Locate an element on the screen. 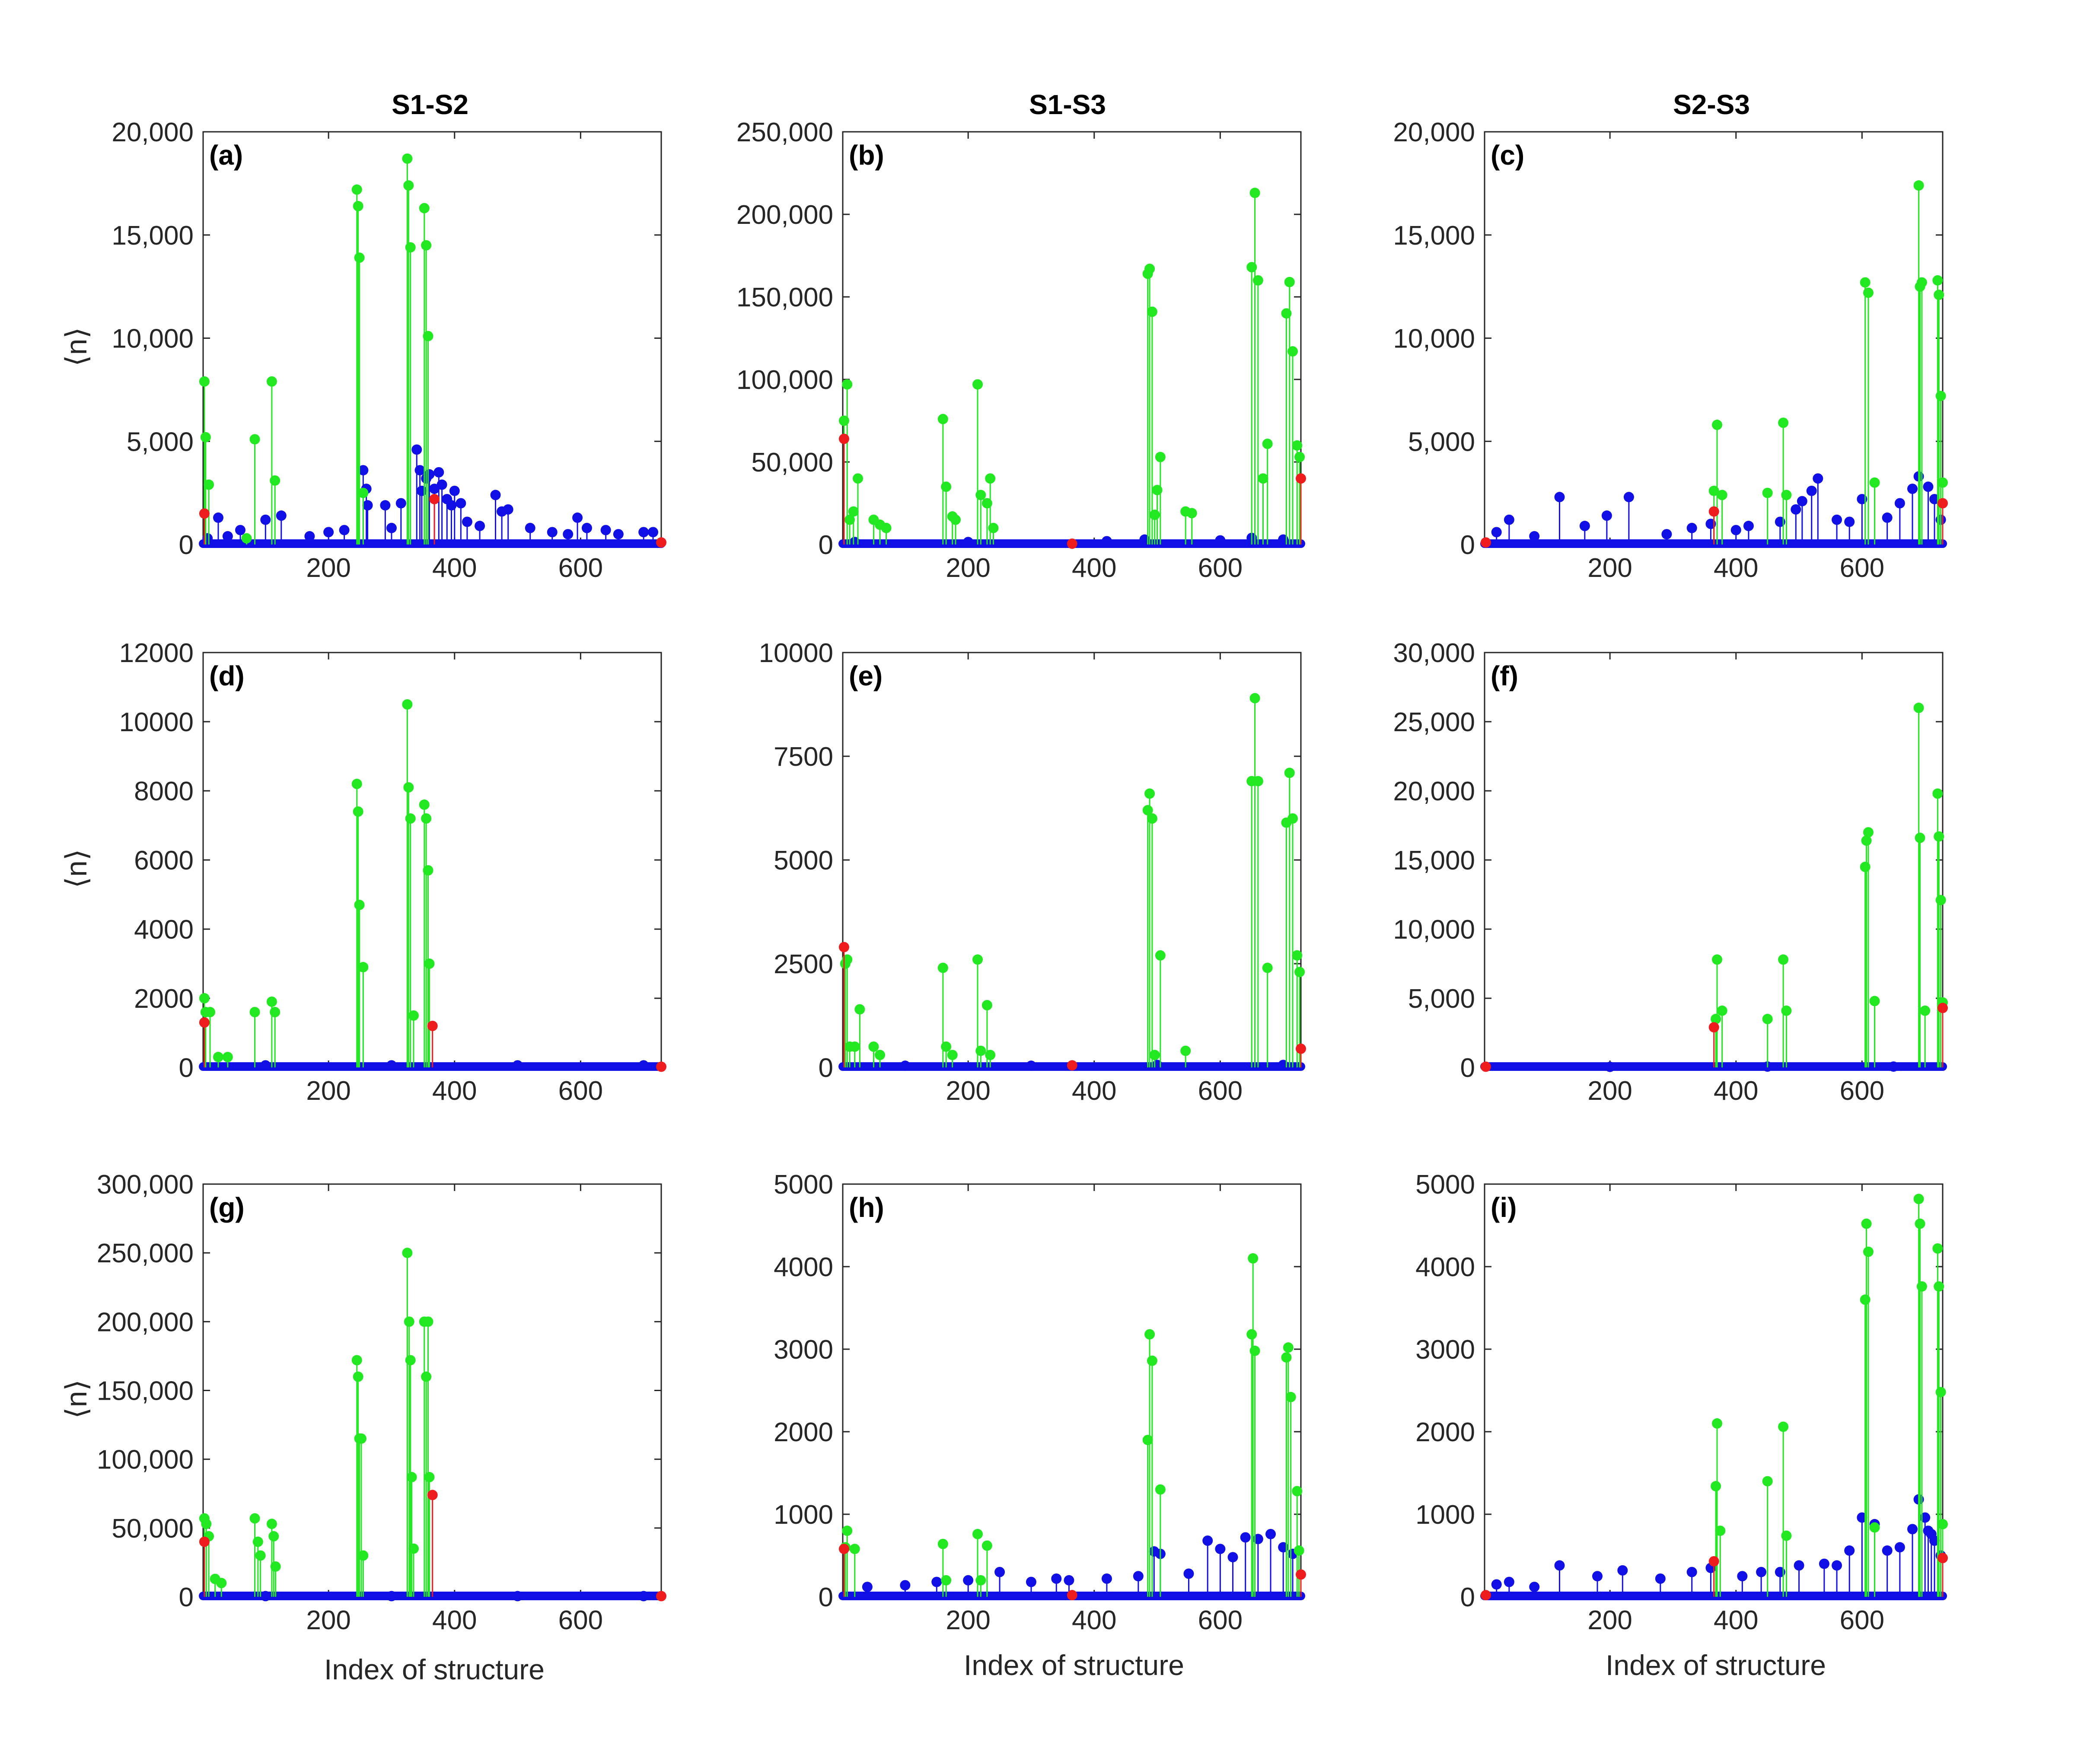 The height and width of the screenshot is (1742, 2100). panel-i: 0 1000 2000 3000 4000 5000 200 400 600 (i) is located at coordinates (1681, 1402).